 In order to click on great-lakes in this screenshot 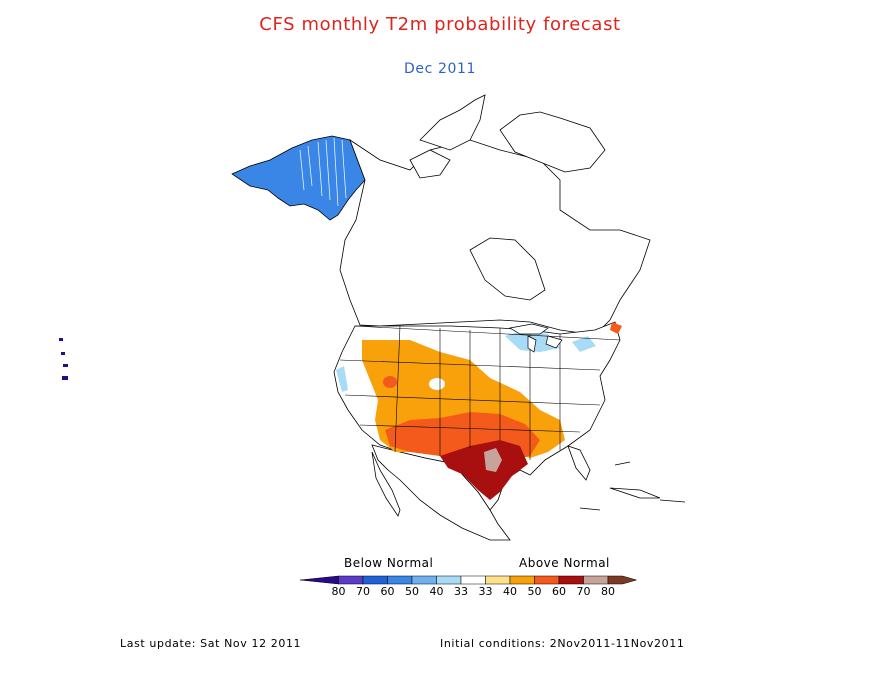, I will do `click(536, 338)`.